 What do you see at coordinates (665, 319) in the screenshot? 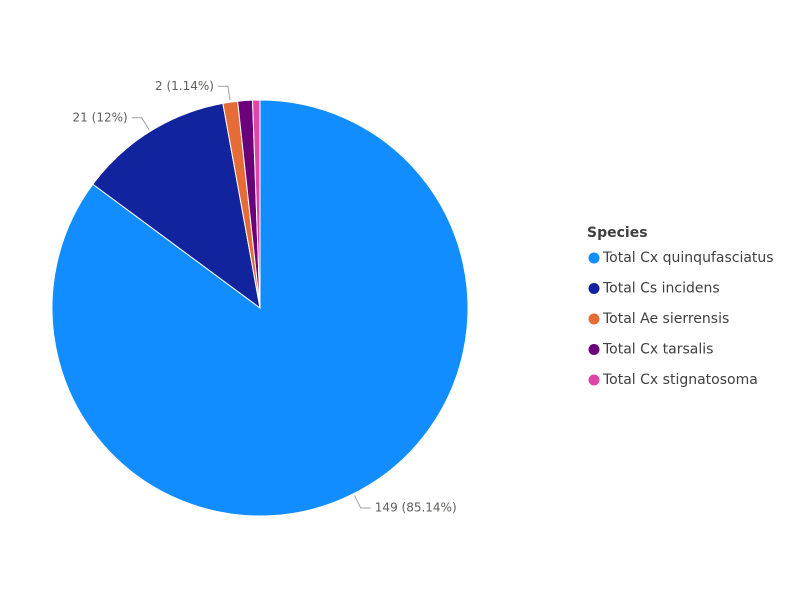
I see `legend-label: Total Ae sierrensis` at bounding box center [665, 319].